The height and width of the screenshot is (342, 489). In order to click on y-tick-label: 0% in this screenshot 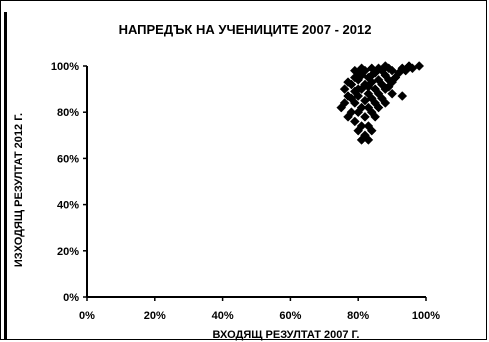, I will do `click(71, 298)`.